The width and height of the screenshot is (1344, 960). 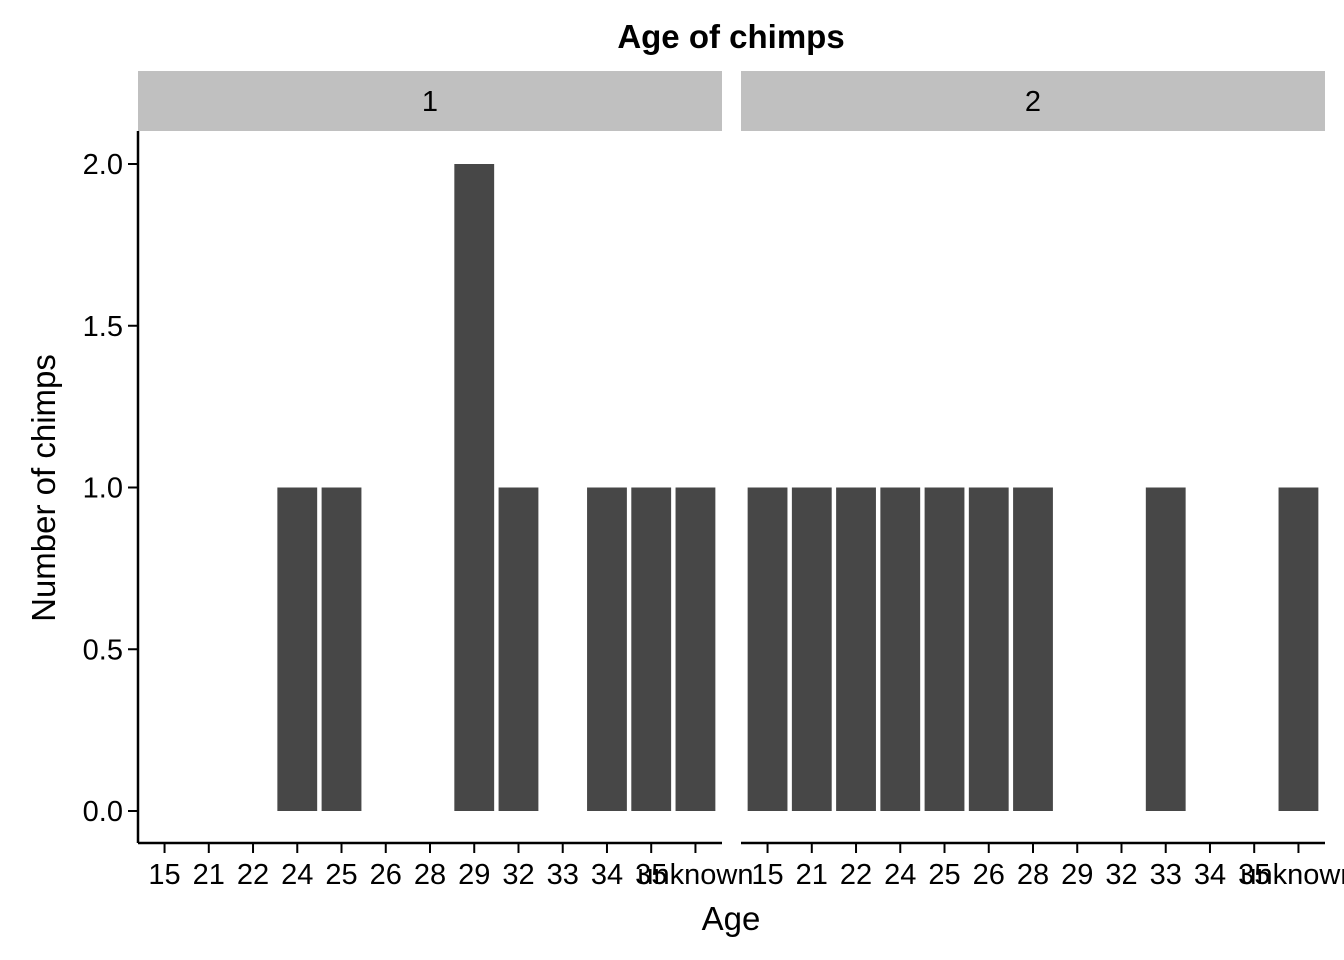 What do you see at coordinates (730, 36) in the screenshot?
I see `chart-title: Age of chimps` at bounding box center [730, 36].